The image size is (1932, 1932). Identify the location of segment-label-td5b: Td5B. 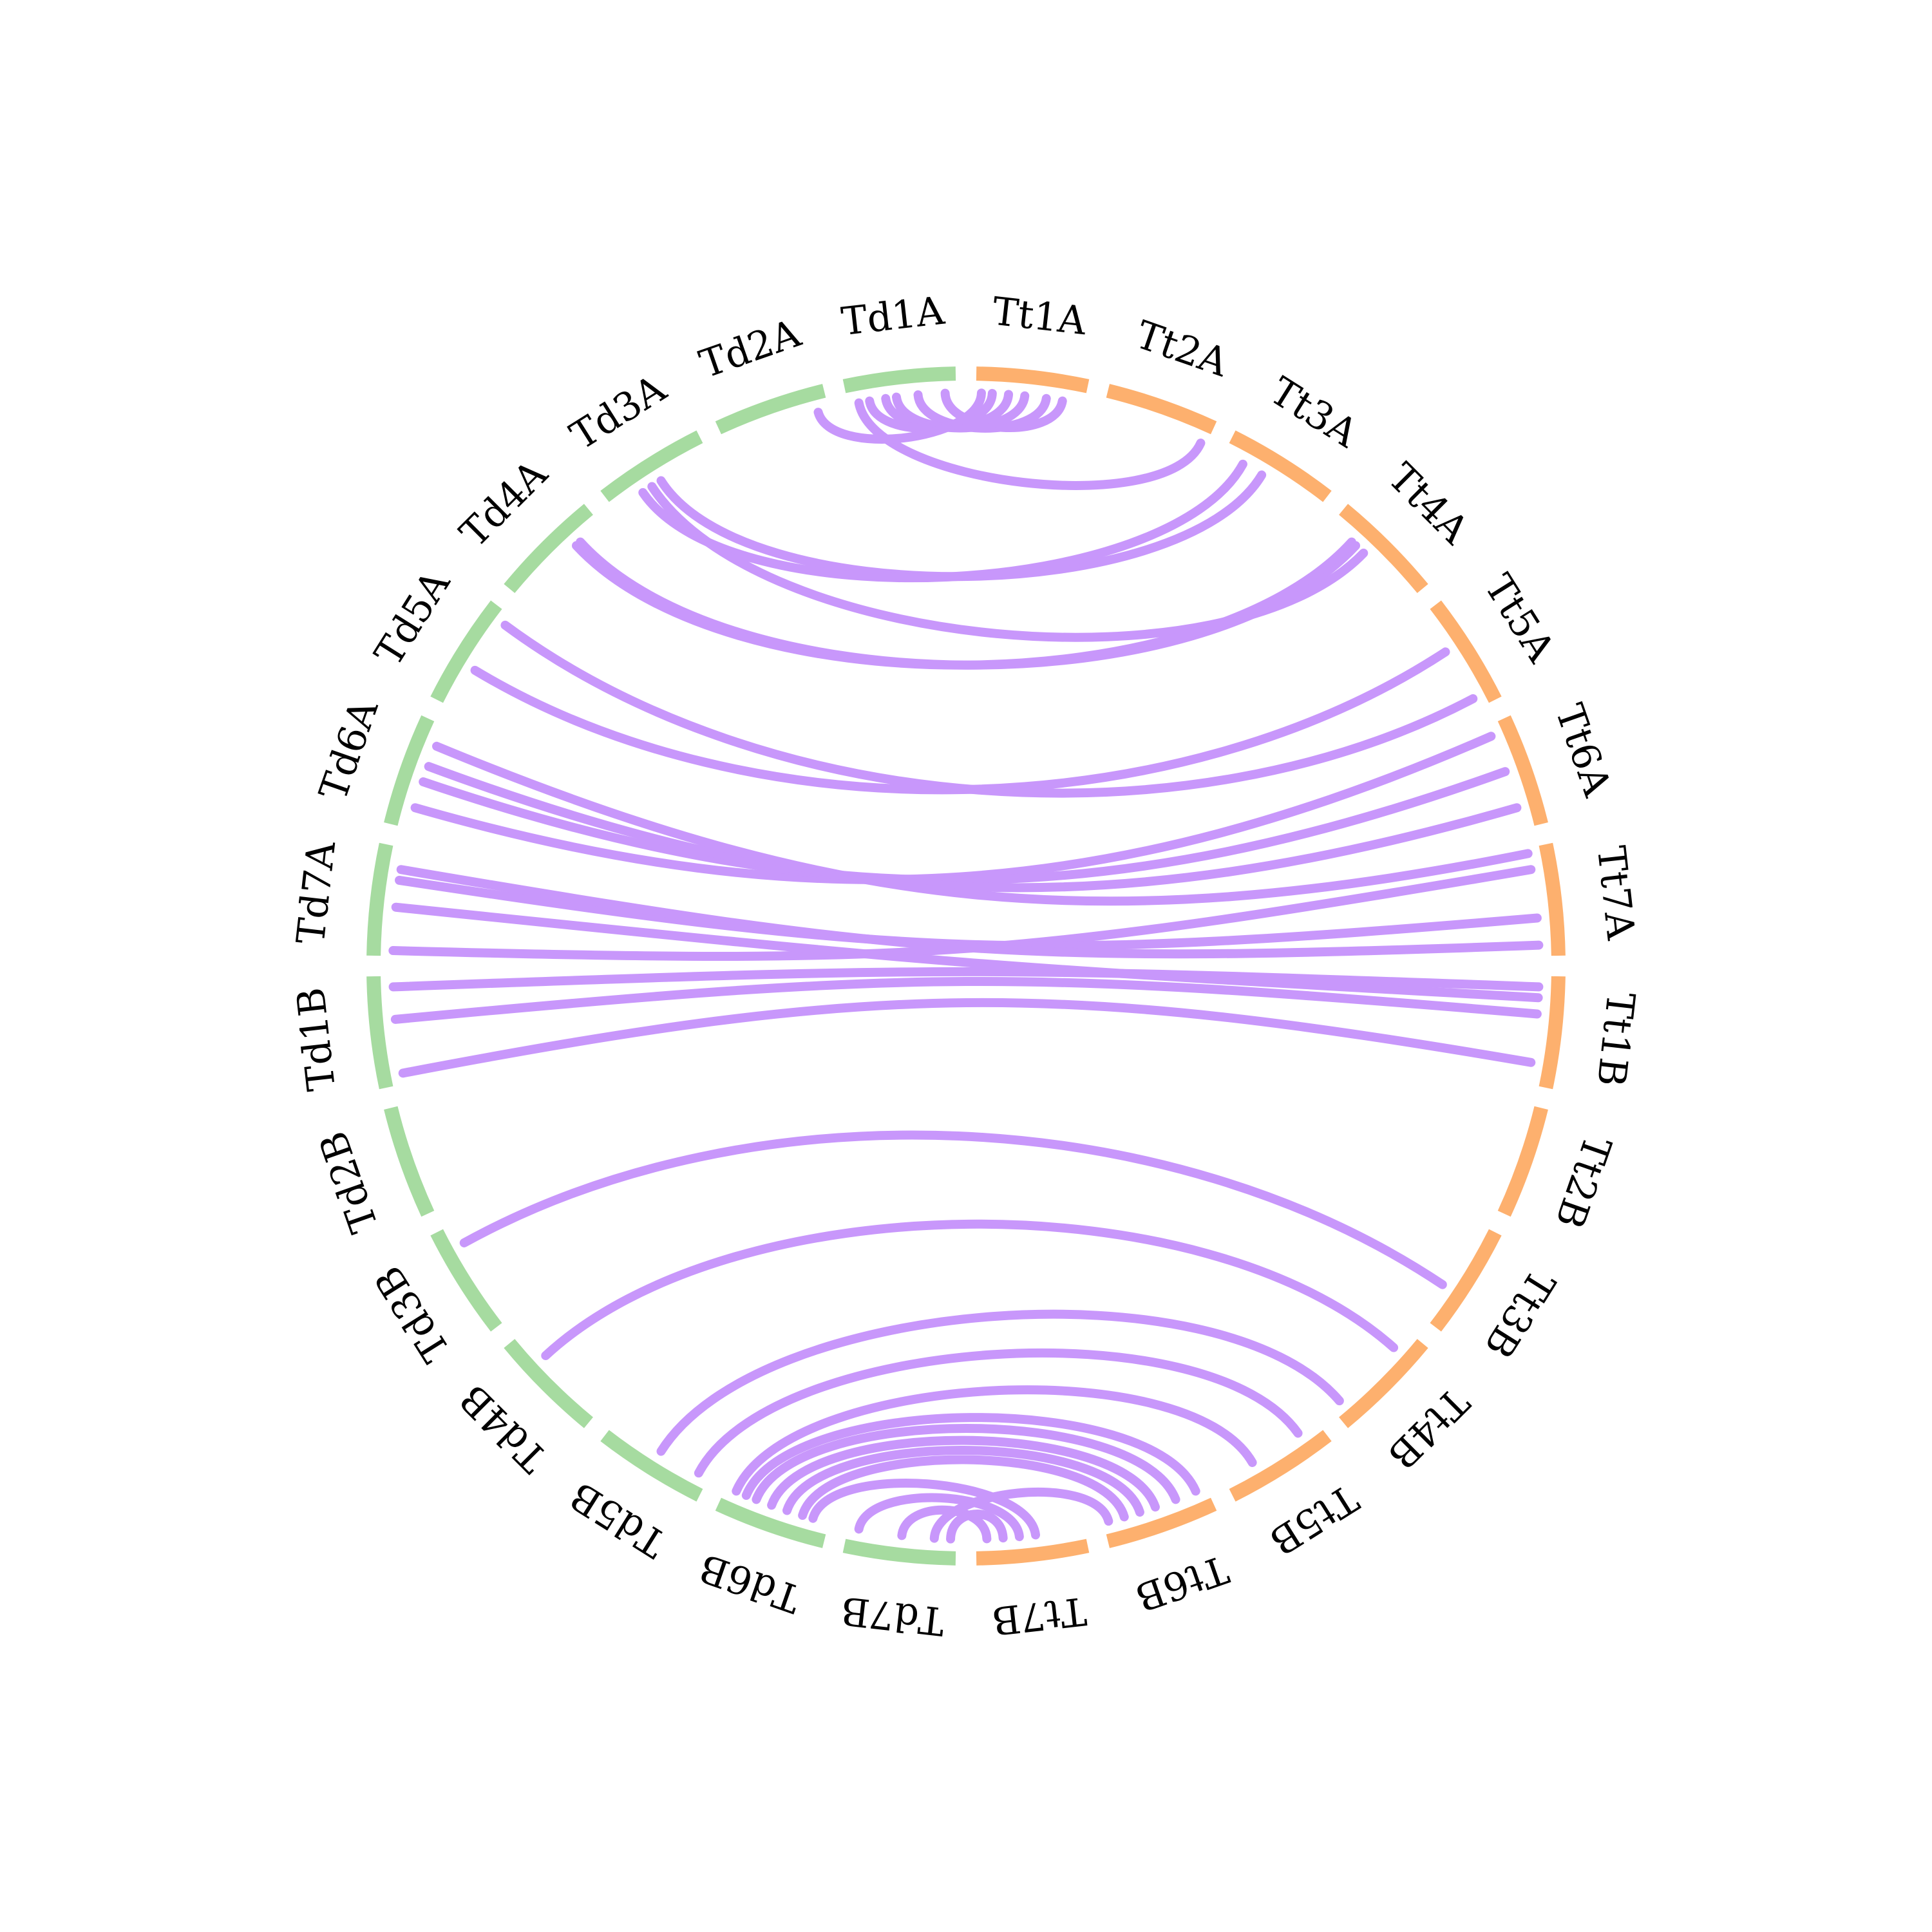
(618, 1519).